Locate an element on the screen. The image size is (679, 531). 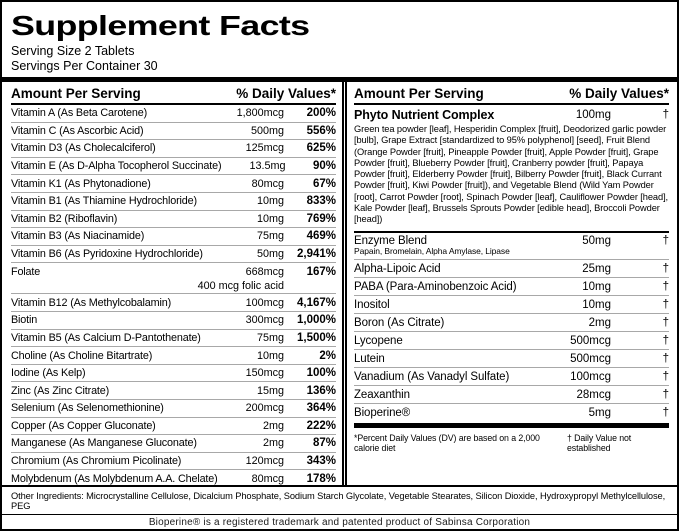
nutrient-daily-value: 364% is located at coordinates (321, 408).